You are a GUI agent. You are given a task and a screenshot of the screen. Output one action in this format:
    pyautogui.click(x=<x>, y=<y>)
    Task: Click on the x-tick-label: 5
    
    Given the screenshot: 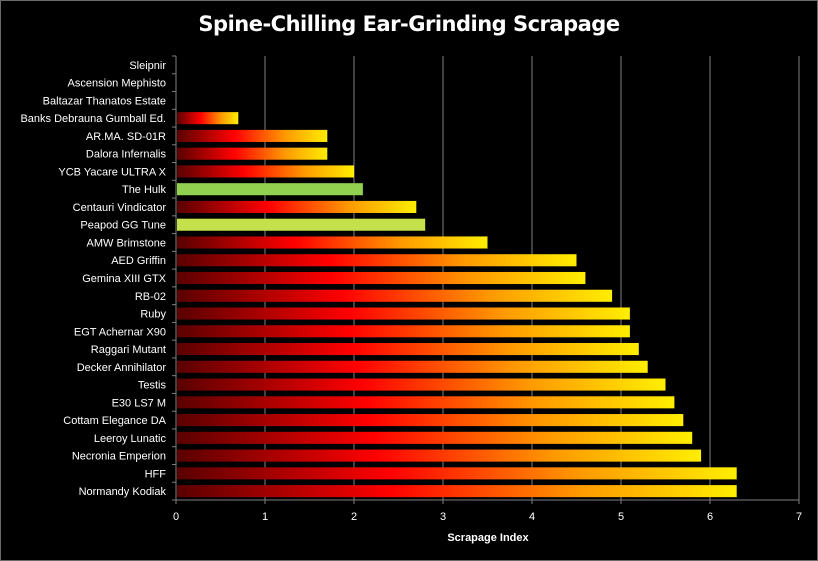 What is the action you would take?
    pyautogui.click(x=621, y=517)
    